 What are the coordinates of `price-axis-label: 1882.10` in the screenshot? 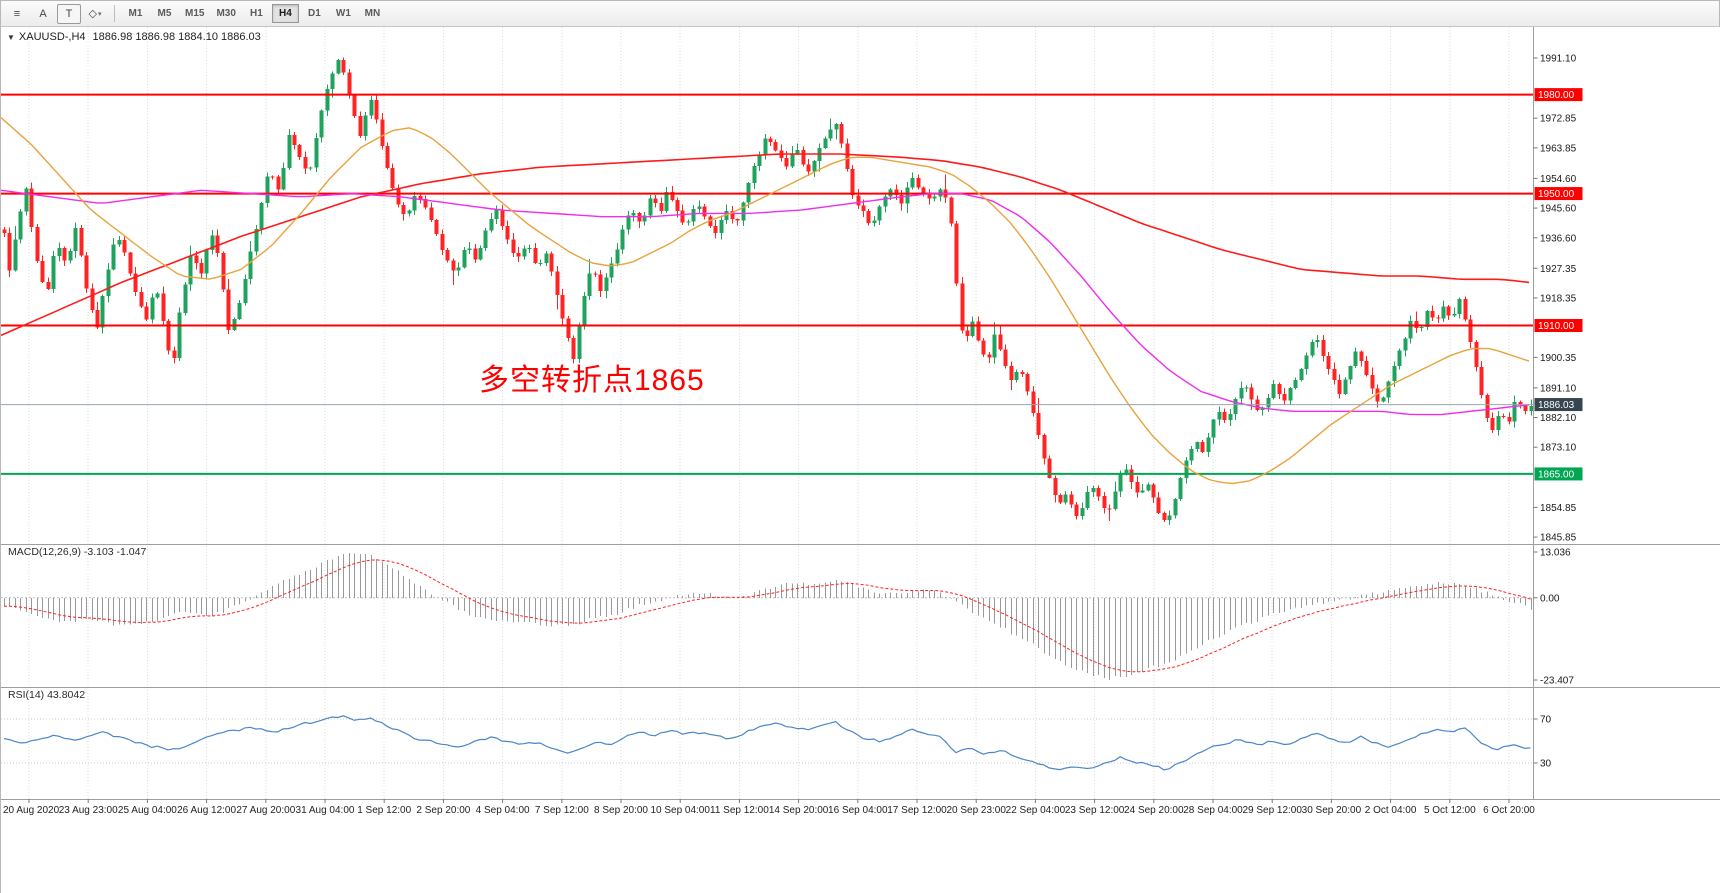 It's located at (1558, 418).